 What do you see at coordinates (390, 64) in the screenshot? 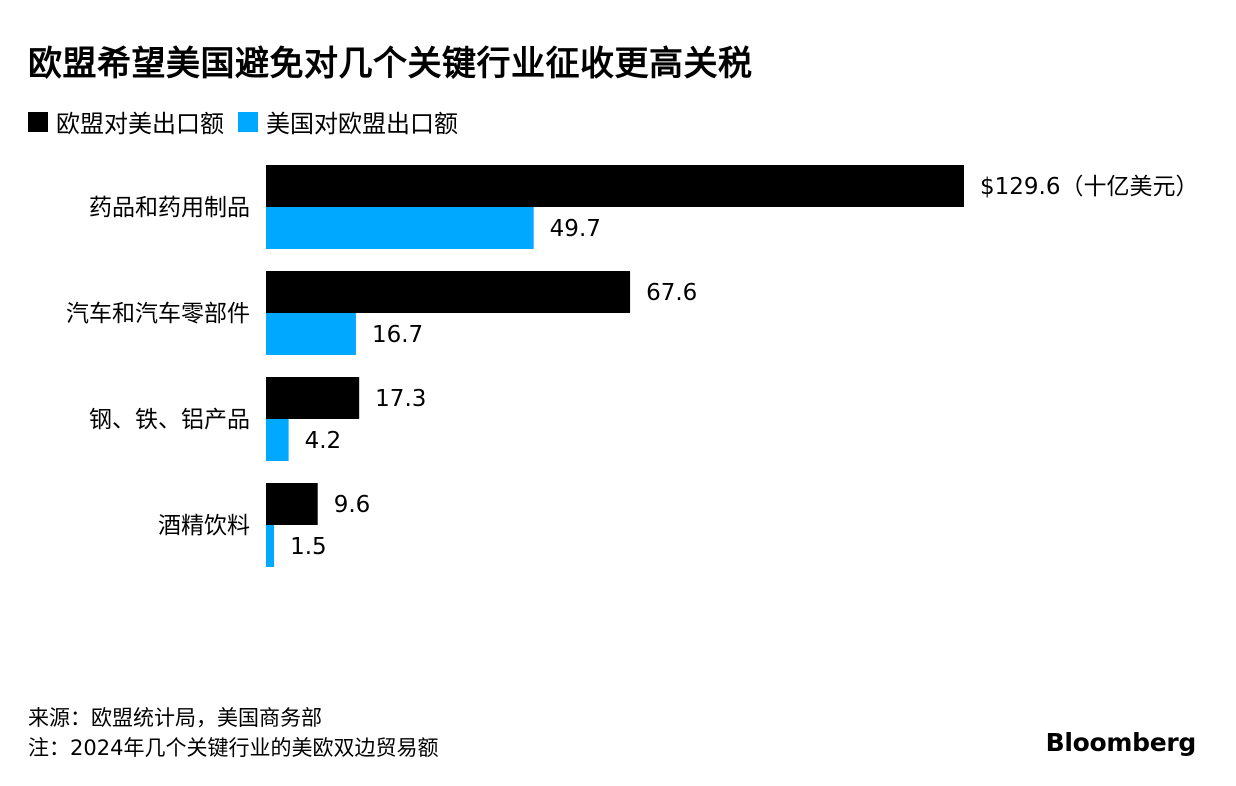
I see `chart-title: 欧盟希望美国避免对几个关键行业征收更高关税` at bounding box center [390, 64].